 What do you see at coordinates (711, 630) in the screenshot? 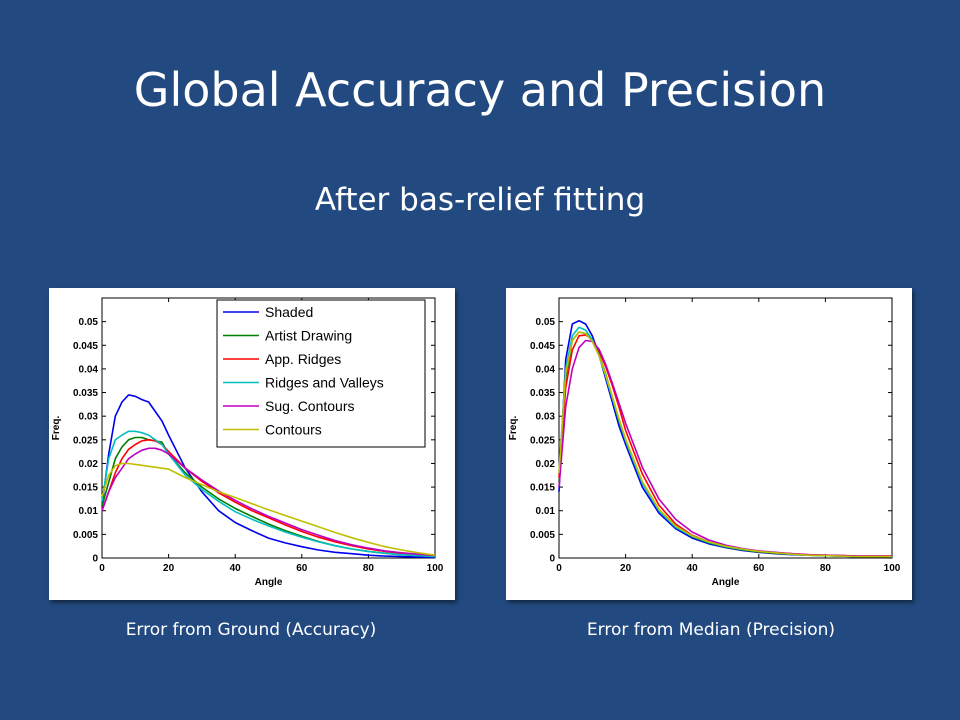
I see `precision-caption: Error from Median (Precision)` at bounding box center [711, 630].